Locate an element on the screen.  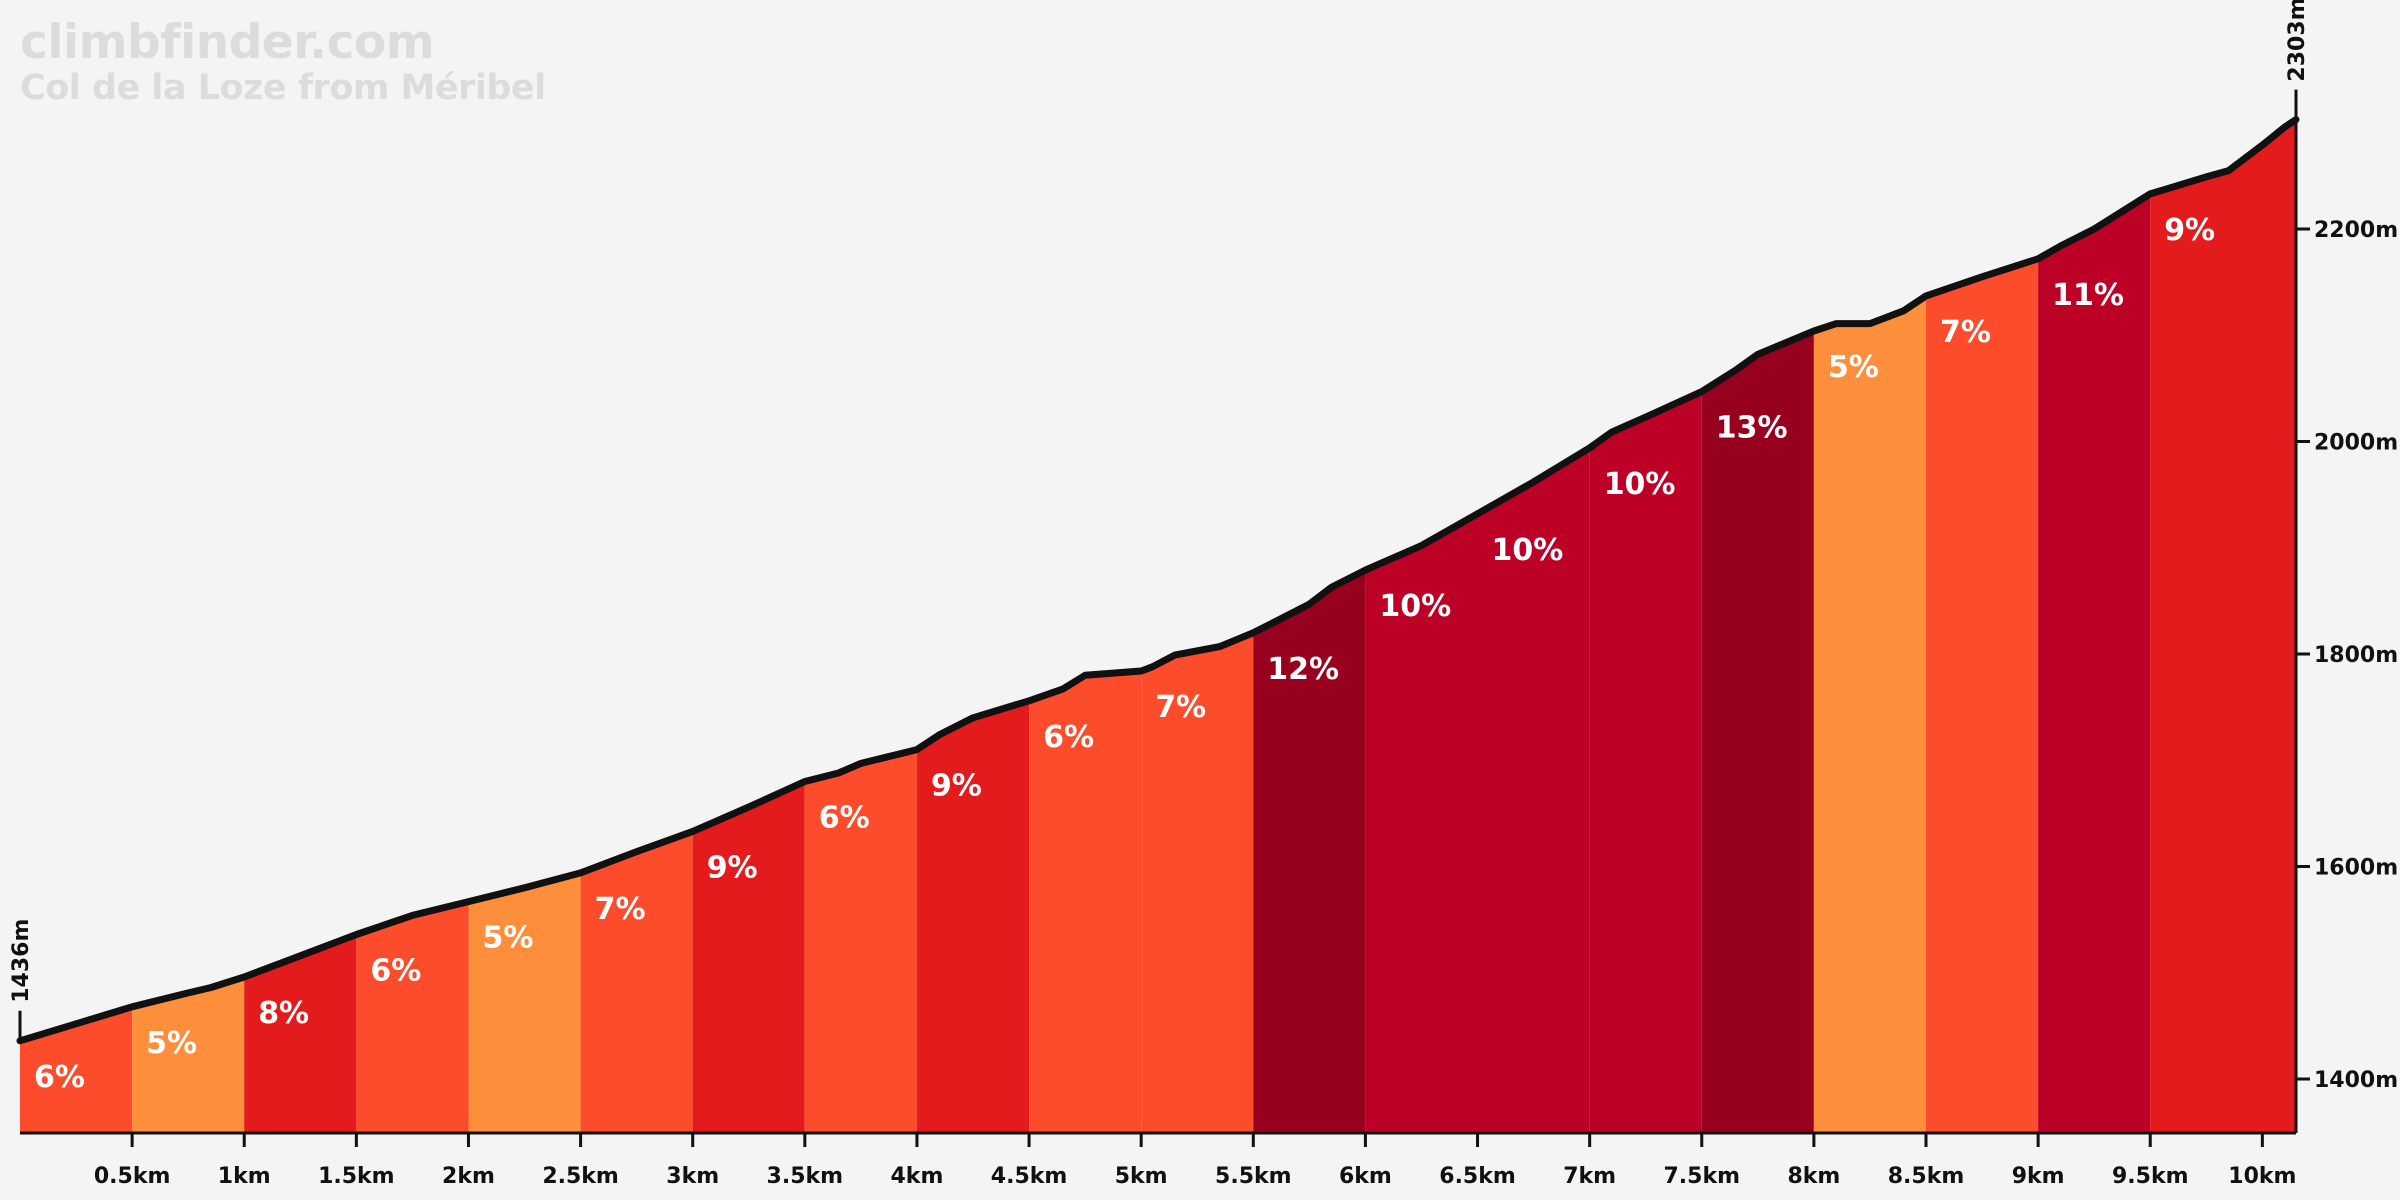
gradient-label-12: 12% is located at coordinates (1303, 669).